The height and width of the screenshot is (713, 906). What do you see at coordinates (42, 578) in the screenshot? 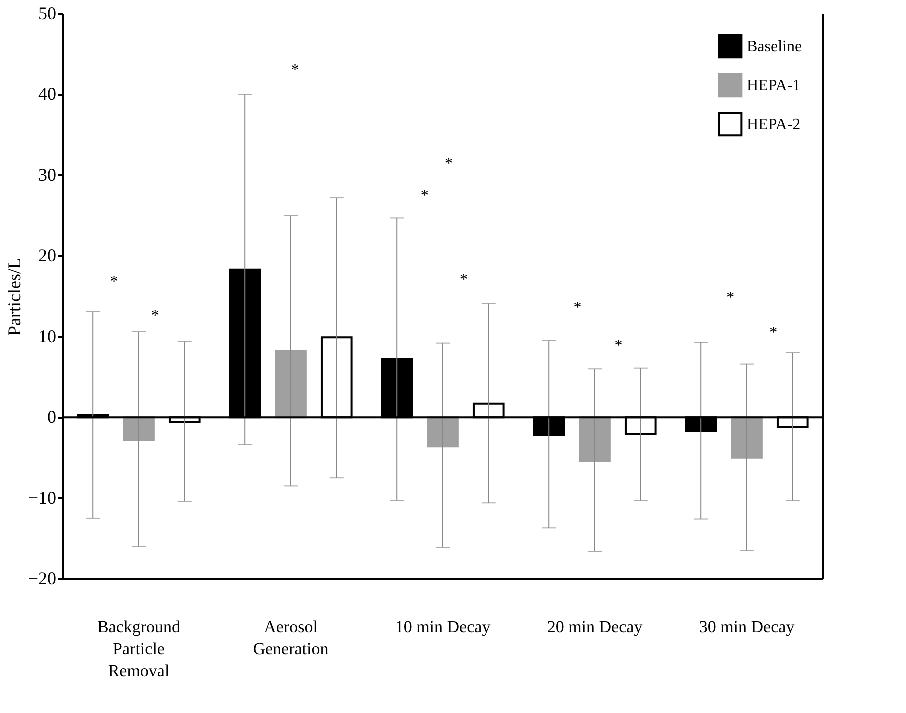
I see `y-tick-label: −20` at bounding box center [42, 578].